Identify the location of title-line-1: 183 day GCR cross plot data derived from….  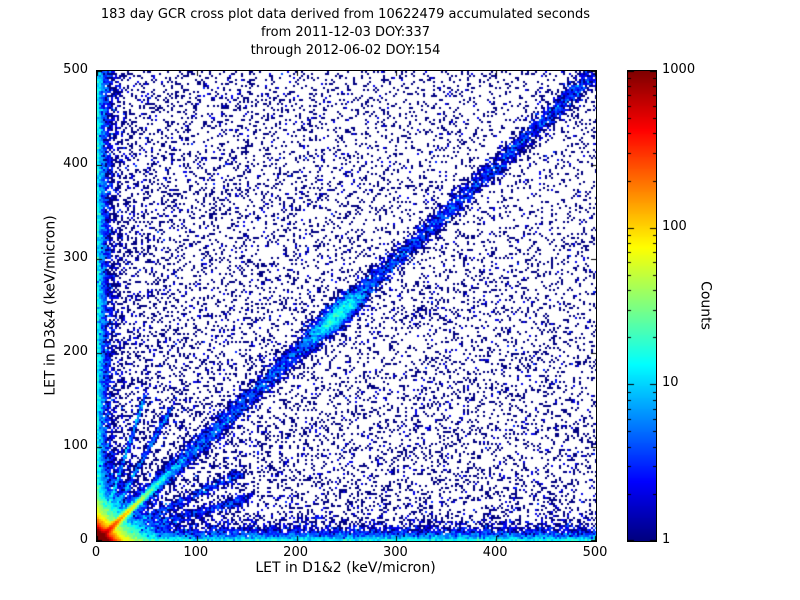
(345, 14).